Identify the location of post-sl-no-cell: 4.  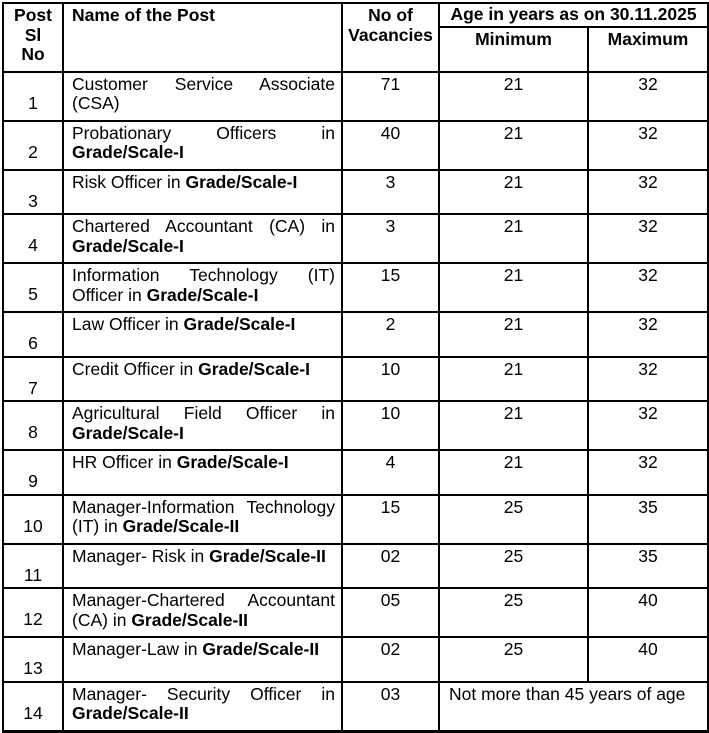
(33, 238).